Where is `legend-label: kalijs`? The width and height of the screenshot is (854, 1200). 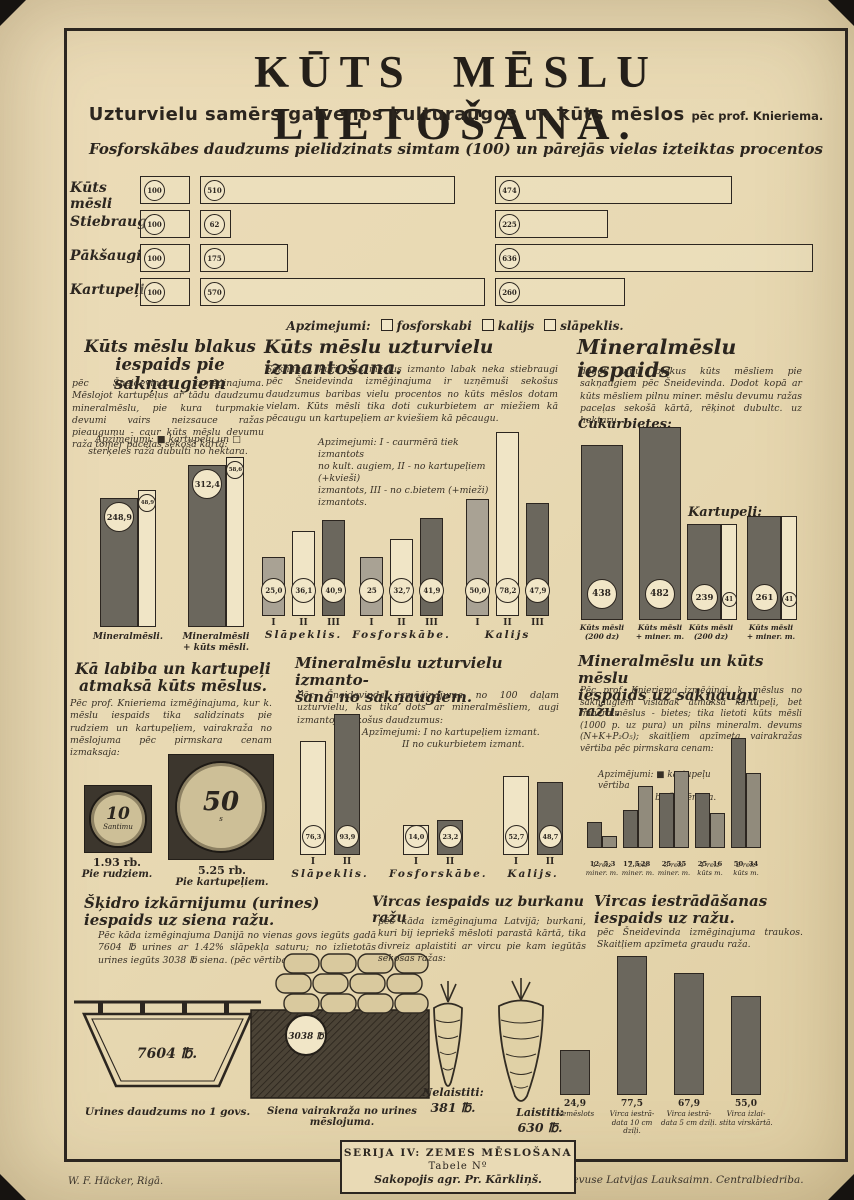
legend-label: kalijs is located at coordinates (516, 326).